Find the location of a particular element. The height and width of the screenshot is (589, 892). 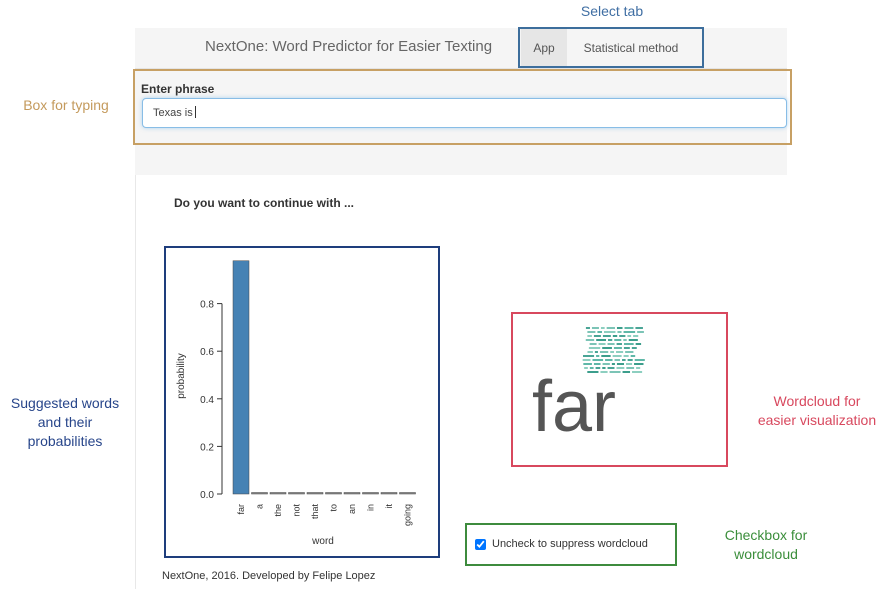

wordcloud-highlight-box is located at coordinates (619, 389).